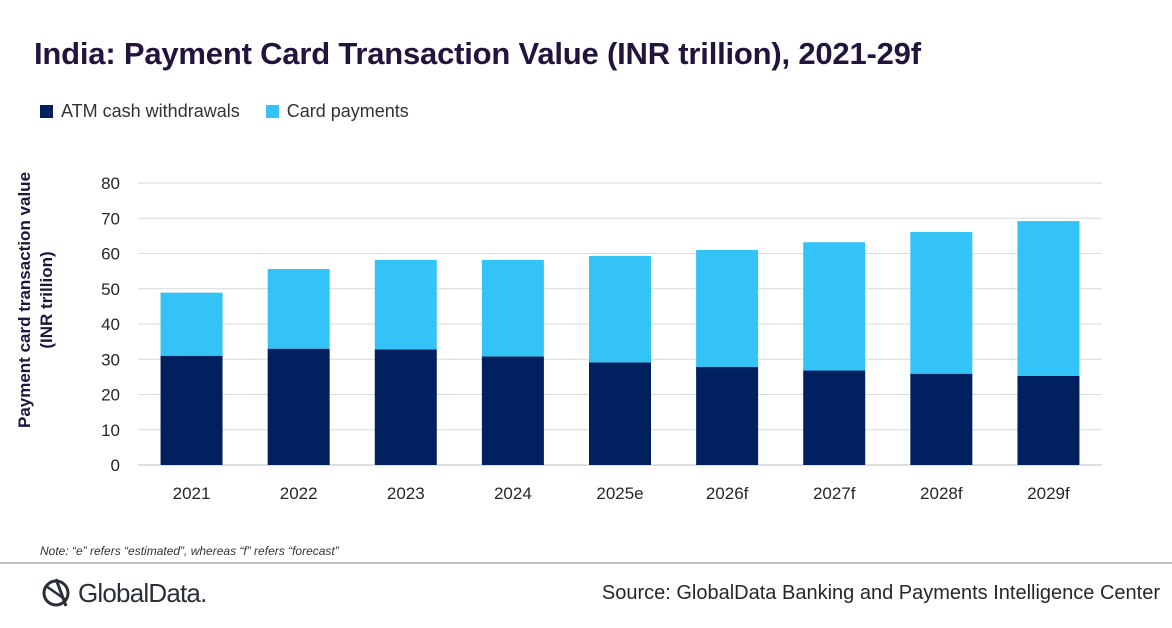 The width and height of the screenshot is (1172, 628). Describe the element at coordinates (110, 183) in the screenshot. I see `y-tick-label: 80` at that location.